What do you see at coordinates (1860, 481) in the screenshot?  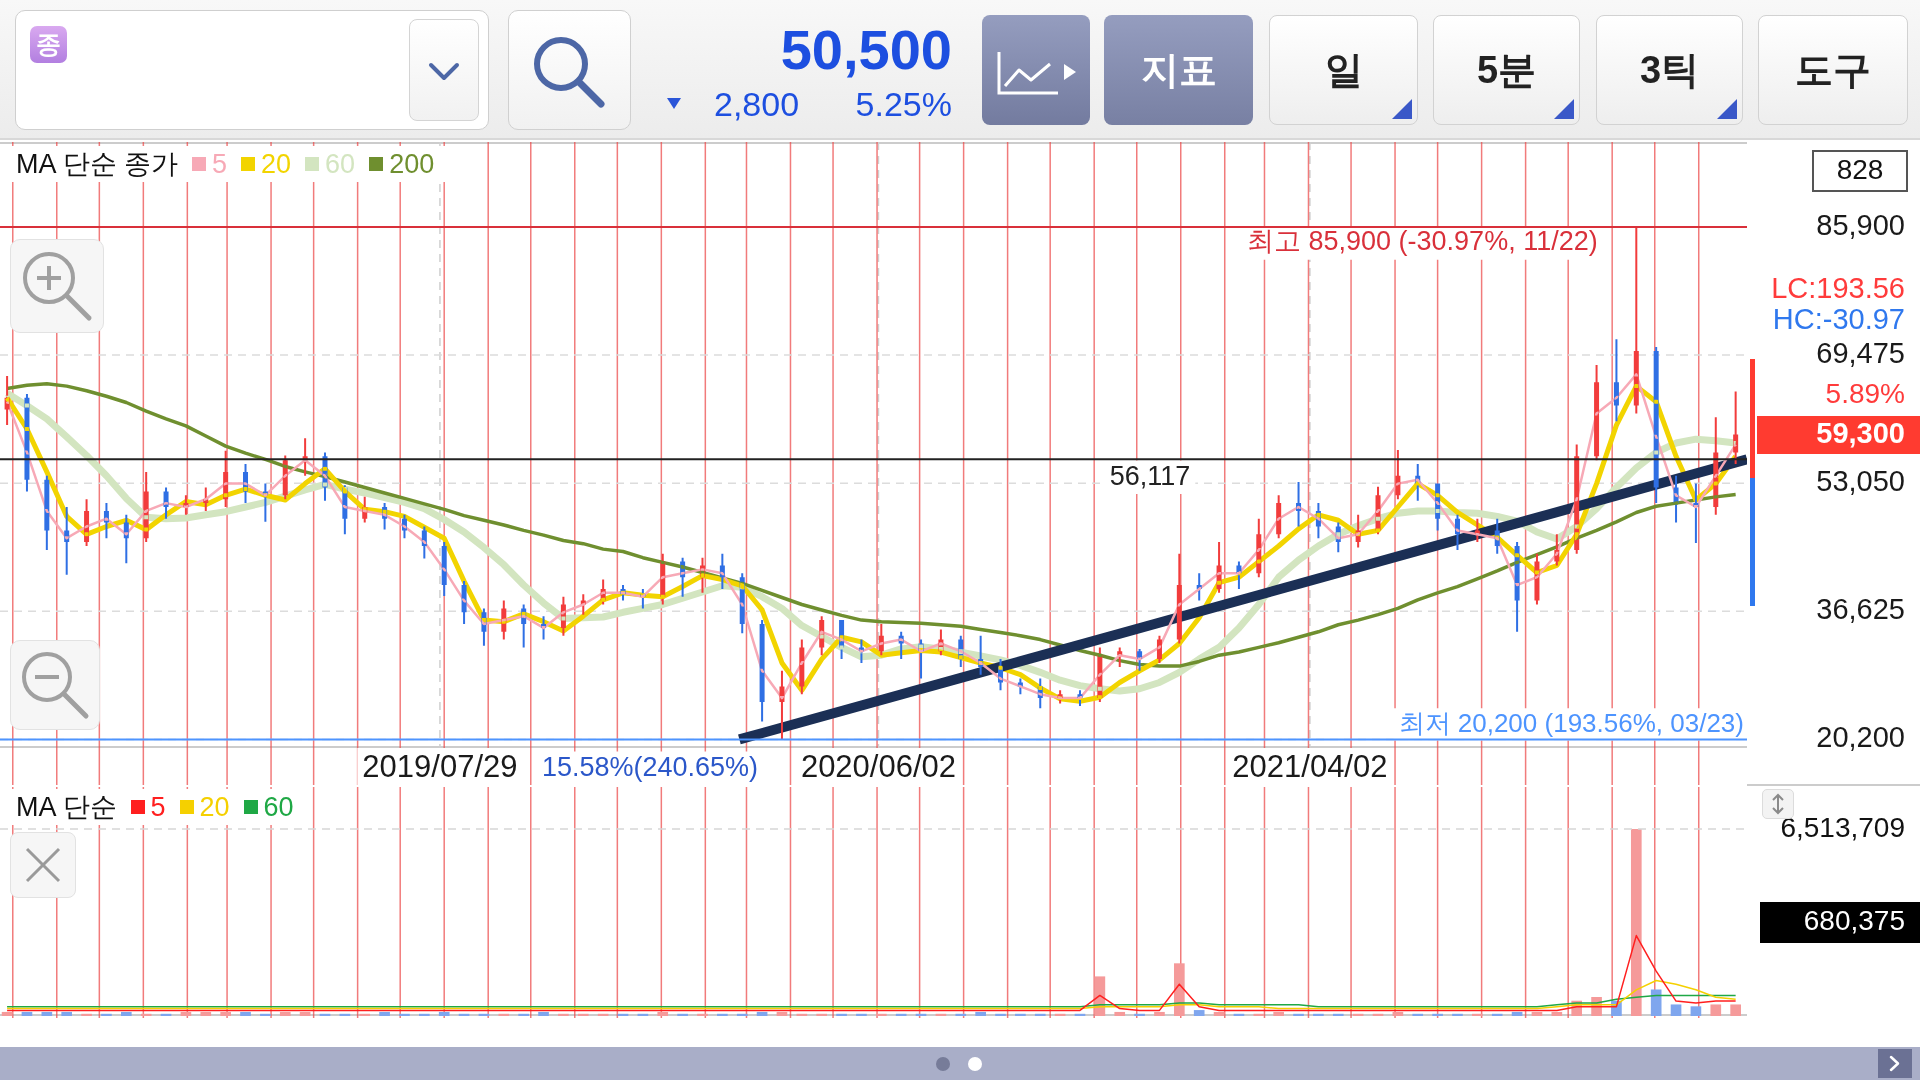 I see `y-tick-label: 53,050` at bounding box center [1860, 481].